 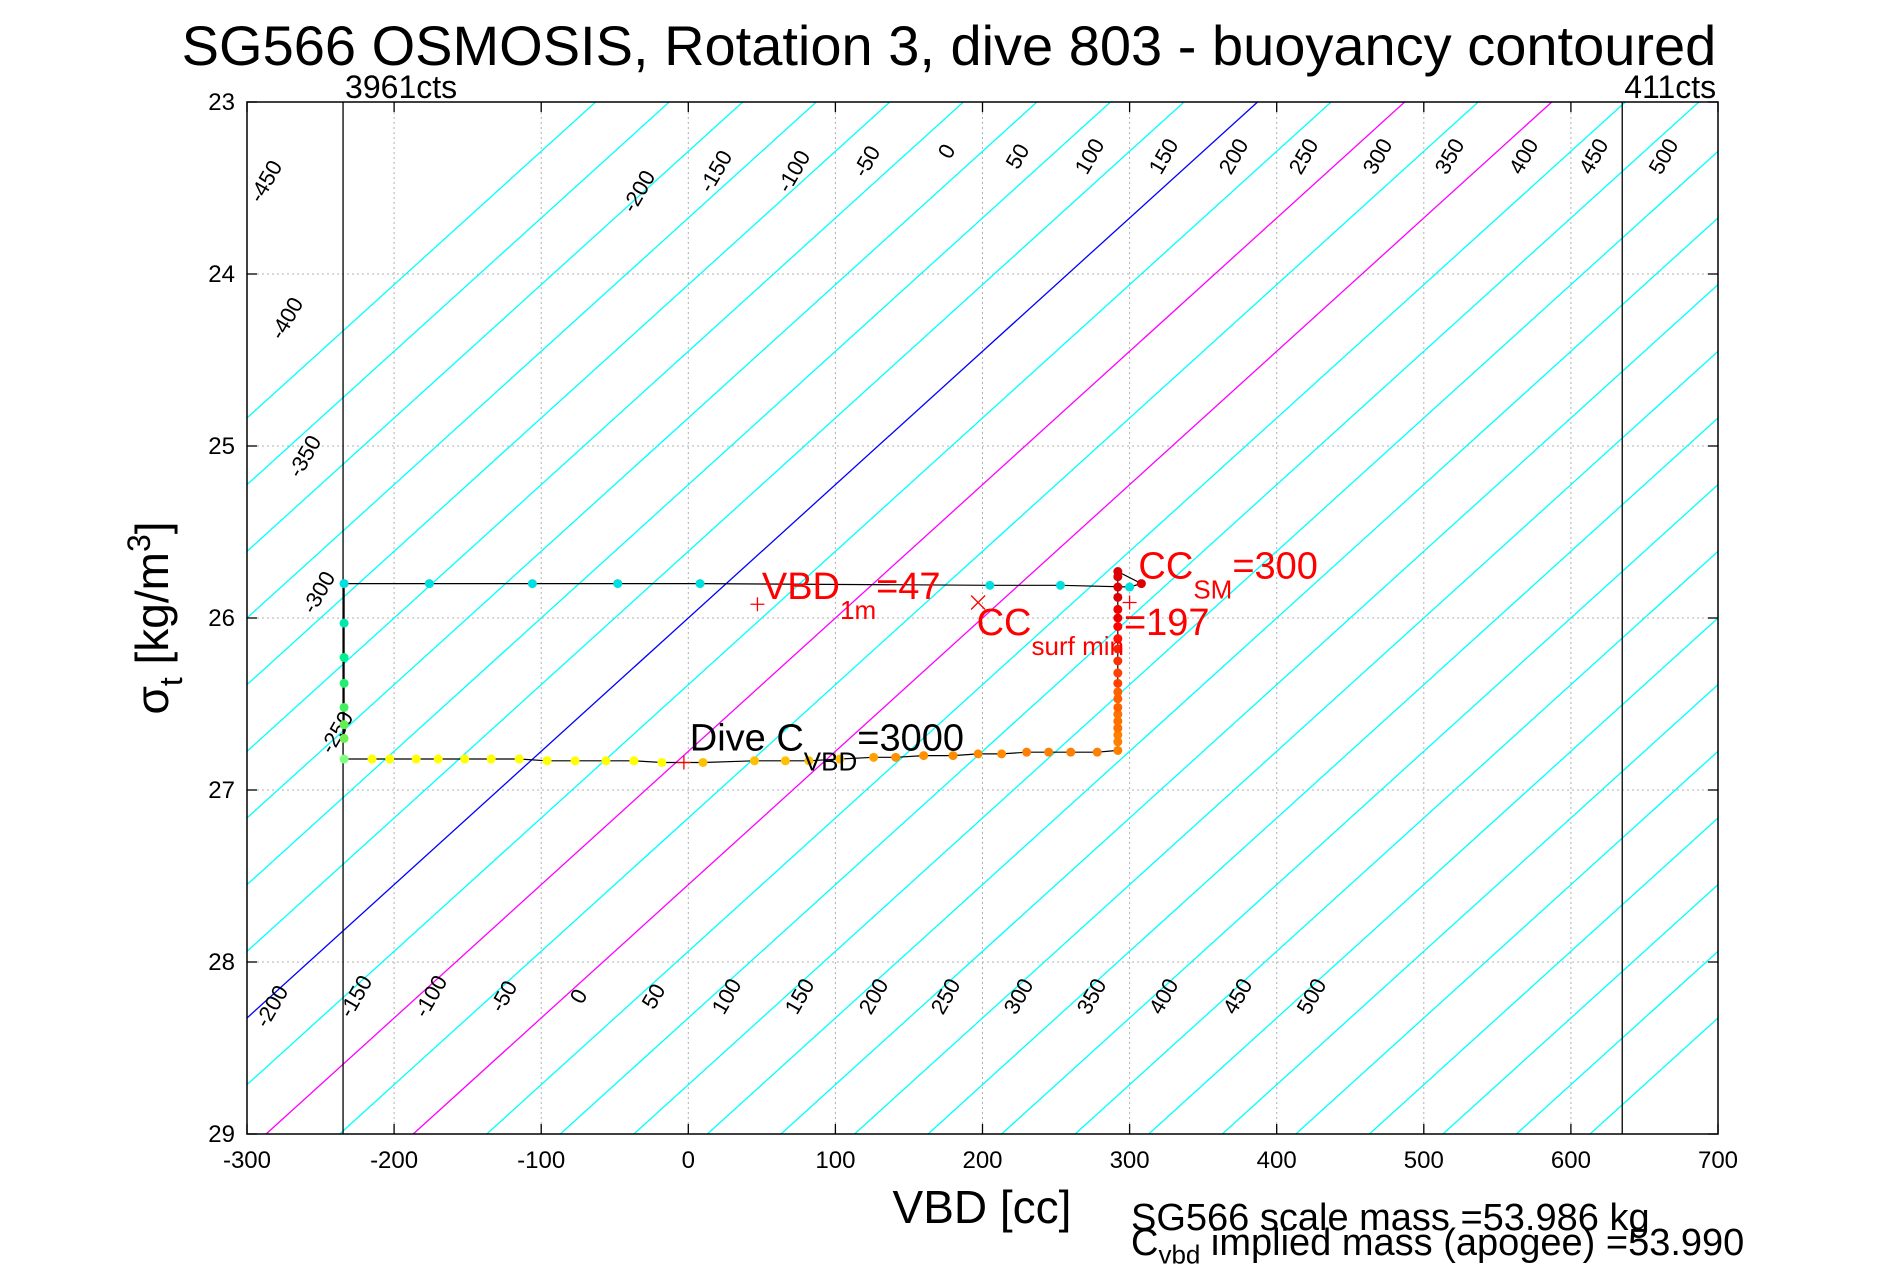 I want to click on y-tick-label: 27, so click(x=221, y=790).